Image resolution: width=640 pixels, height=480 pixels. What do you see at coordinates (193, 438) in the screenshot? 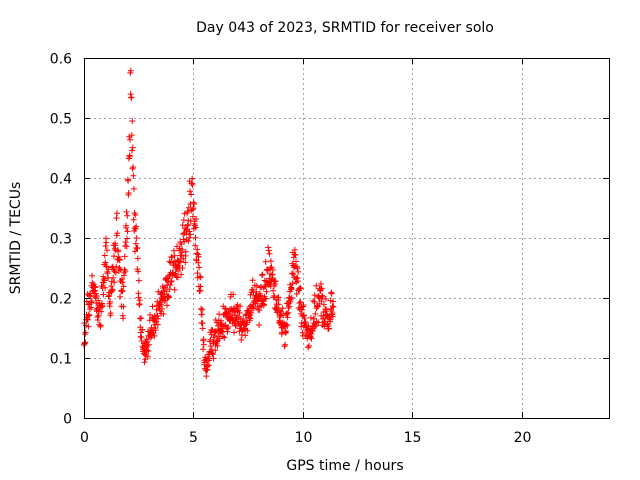
I see `x-tick-label: 5` at bounding box center [193, 438].